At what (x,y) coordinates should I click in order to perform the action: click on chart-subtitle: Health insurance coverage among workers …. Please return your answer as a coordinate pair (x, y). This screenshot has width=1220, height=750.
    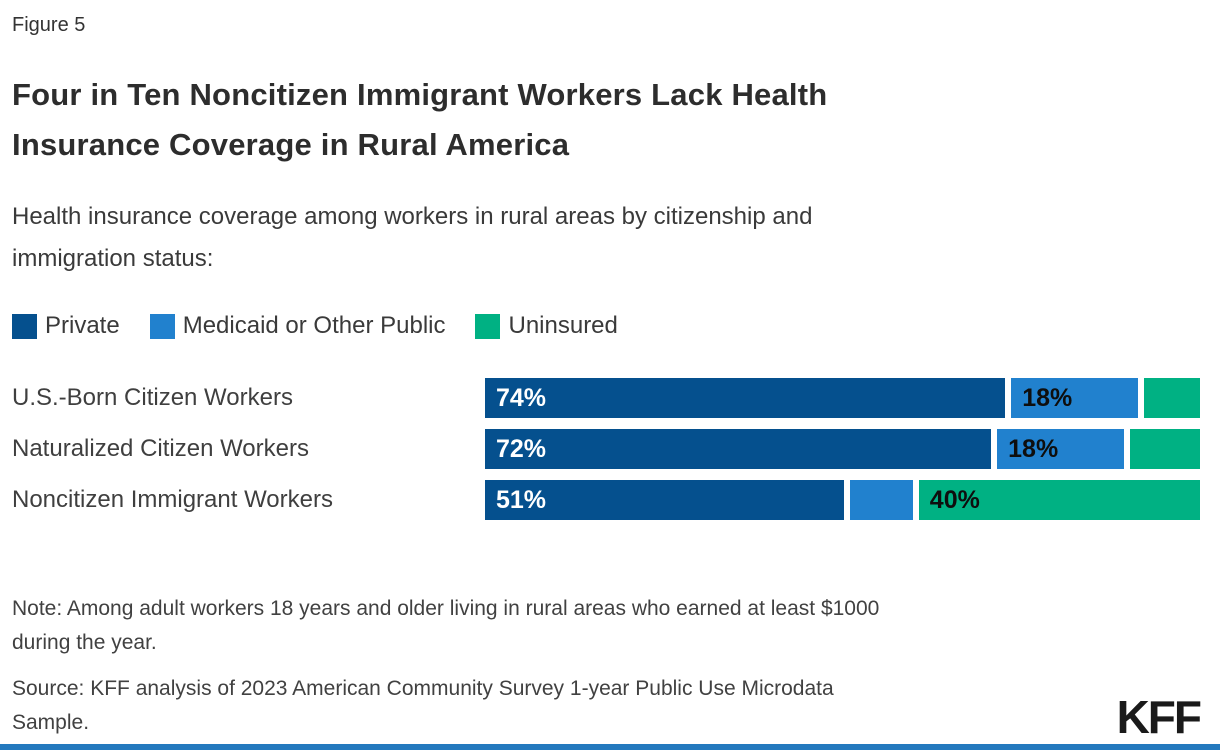
    Looking at the image, I should click on (412, 237).